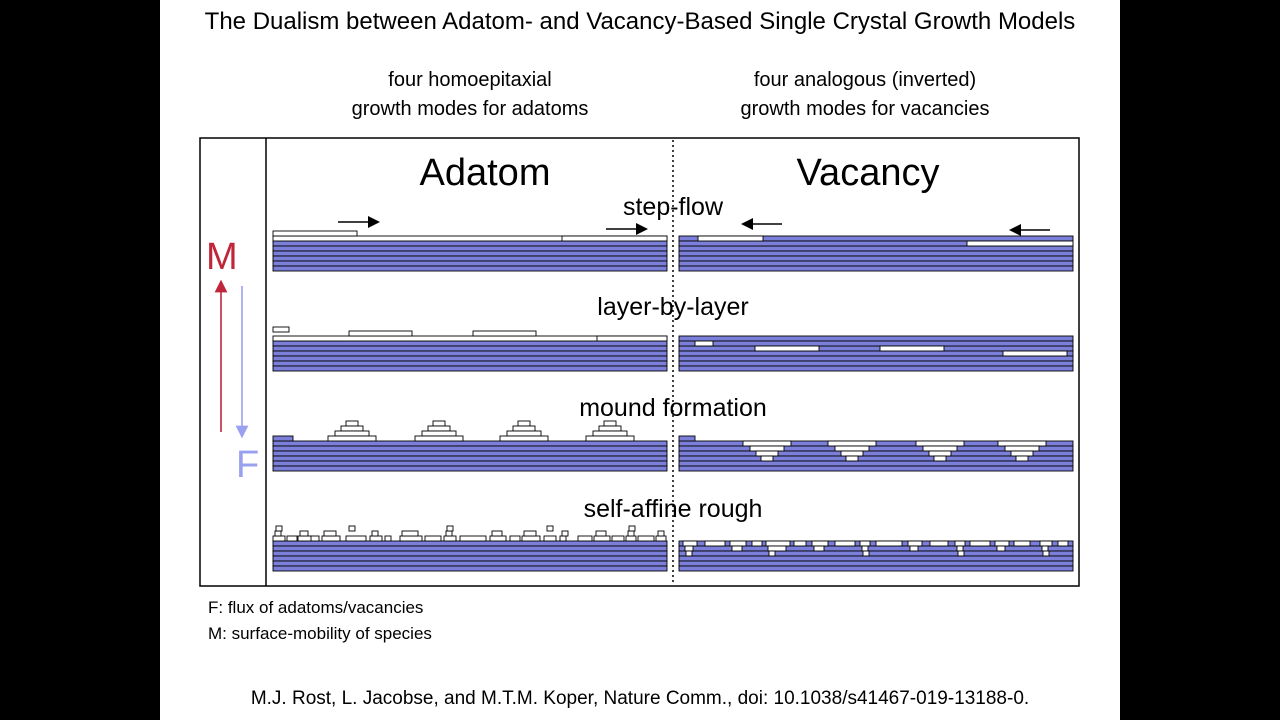 This screenshot has height=720, width=1280. I want to click on mode-label-mound-formation: mound formation, so click(673, 408).